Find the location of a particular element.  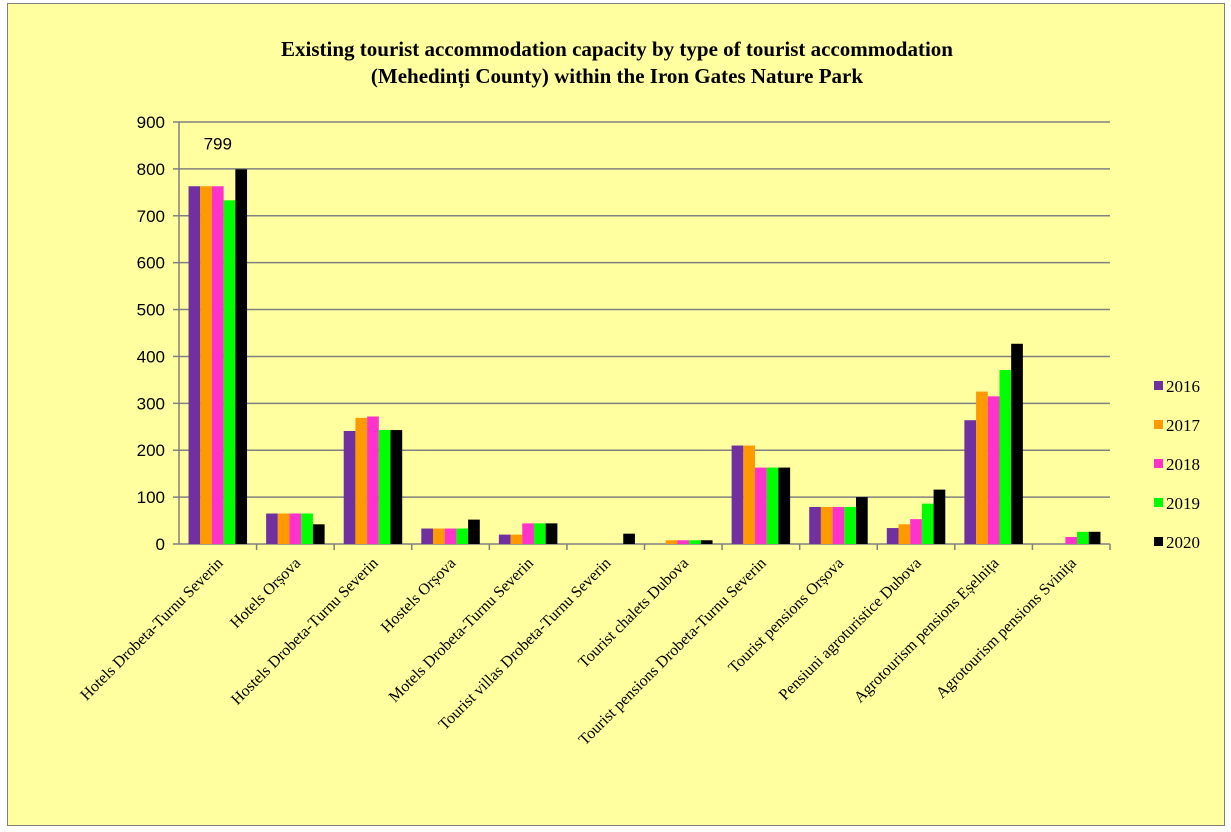

x-category-label: Hotels Drobeta-Turnu Severin is located at coordinates (151, 629).